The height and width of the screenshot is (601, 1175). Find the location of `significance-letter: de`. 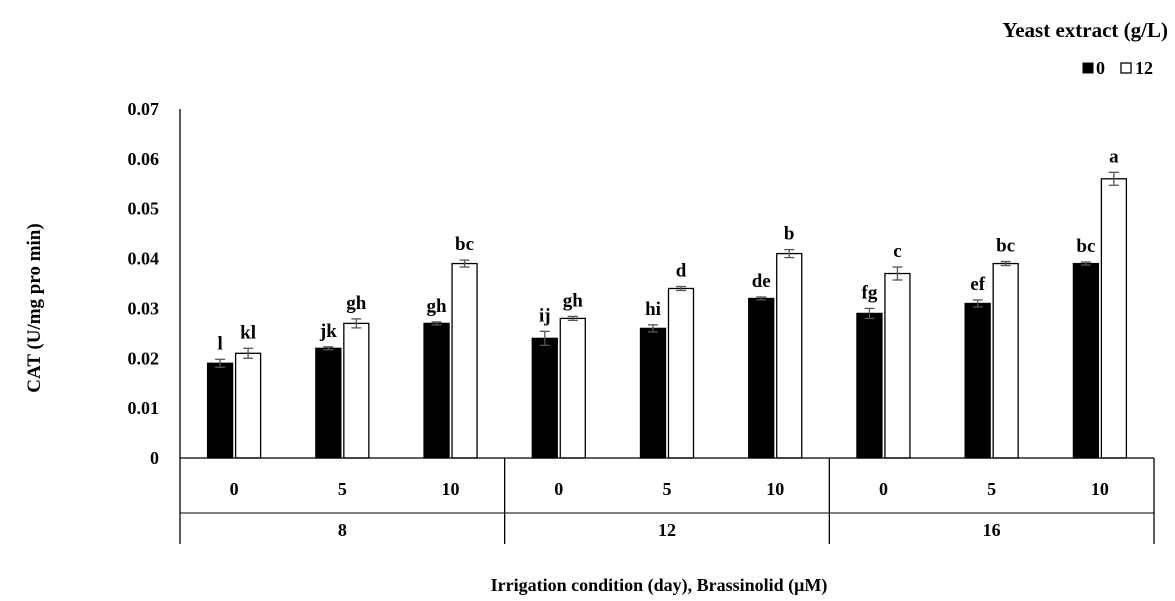

significance-letter: de is located at coordinates (761, 281).